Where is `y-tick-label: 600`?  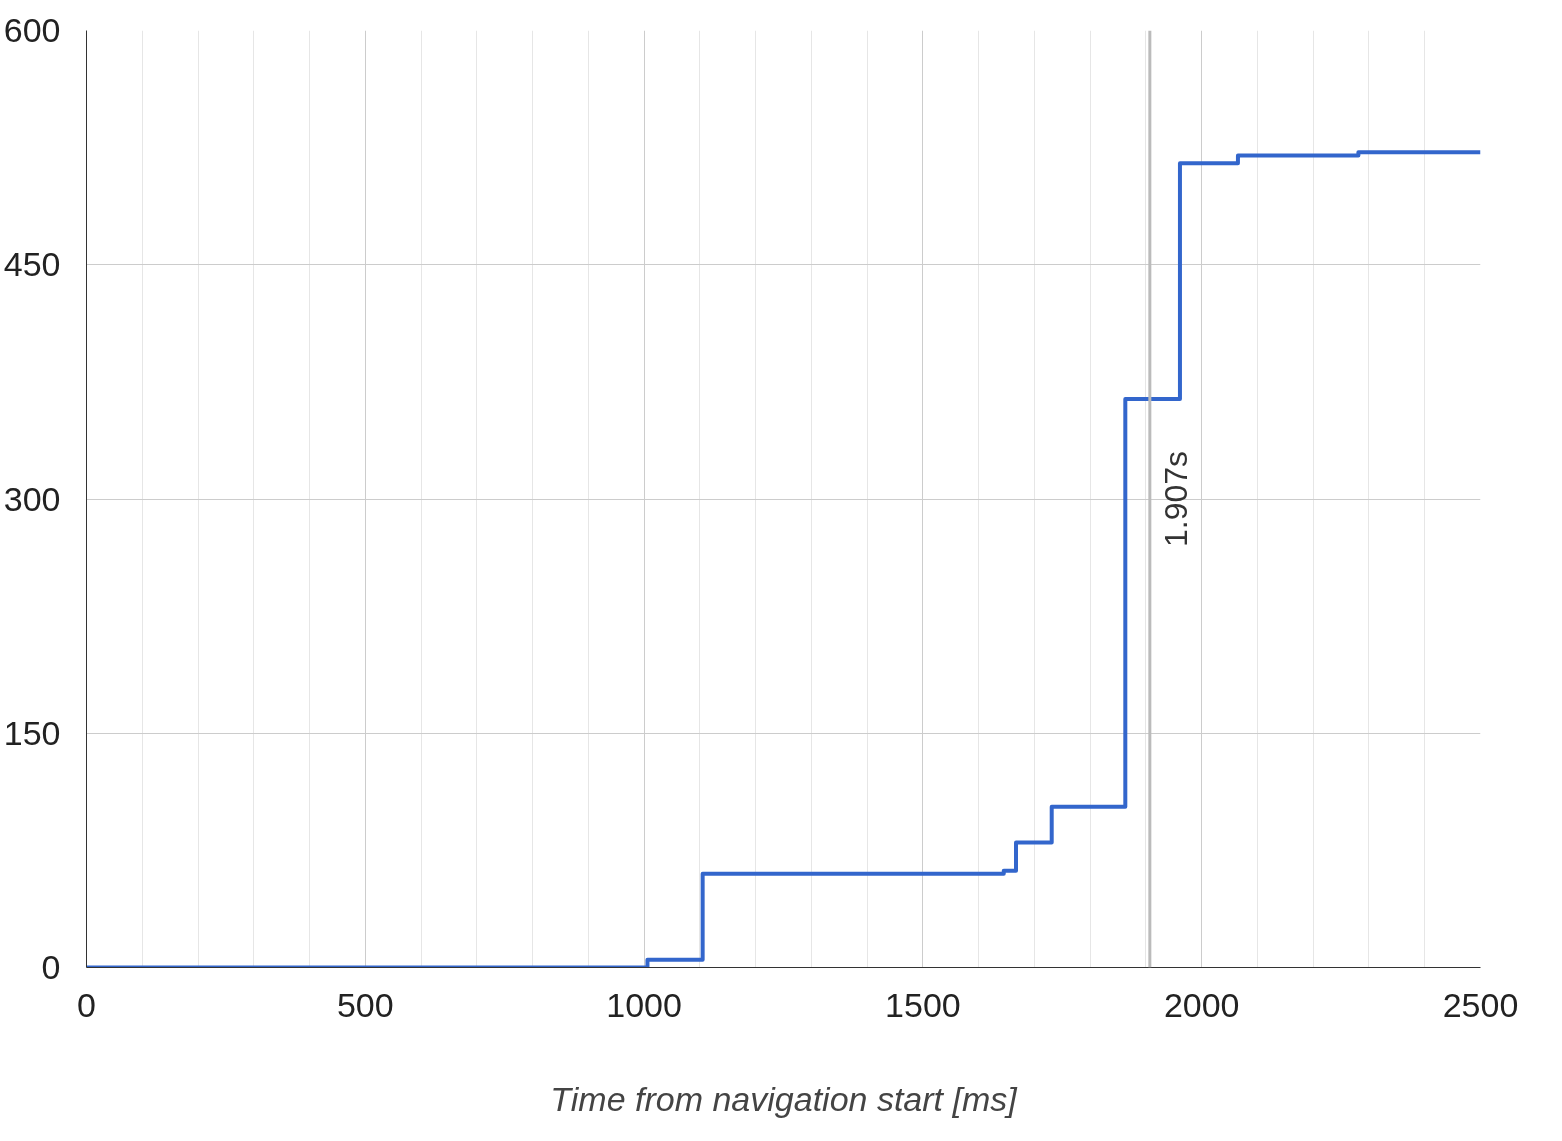 y-tick-label: 600 is located at coordinates (32, 30).